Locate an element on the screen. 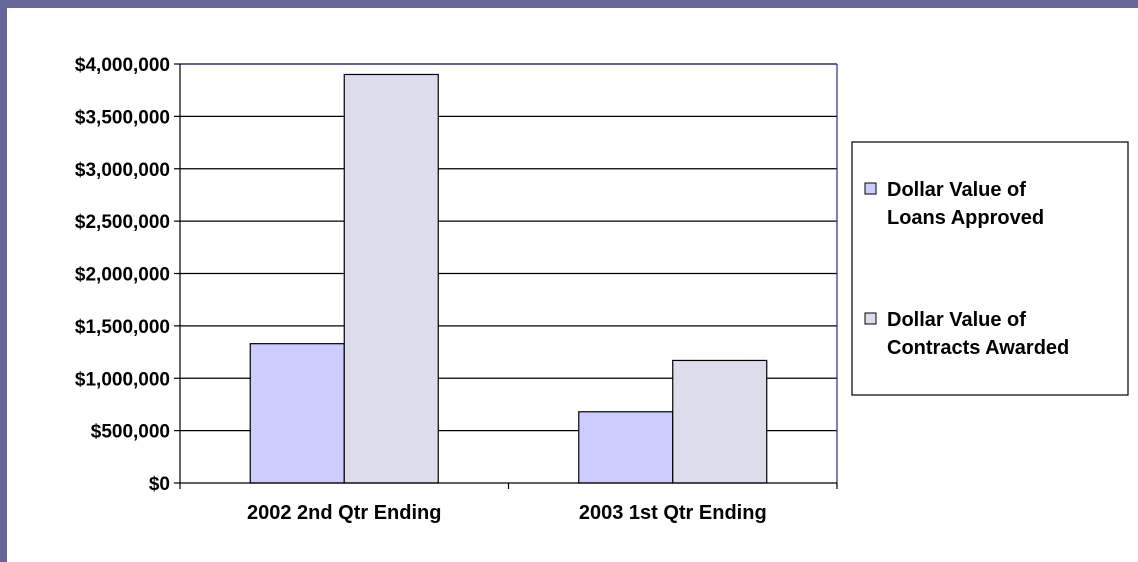 The image size is (1138, 562). legend-label: Contracts Awarded is located at coordinates (978, 348).